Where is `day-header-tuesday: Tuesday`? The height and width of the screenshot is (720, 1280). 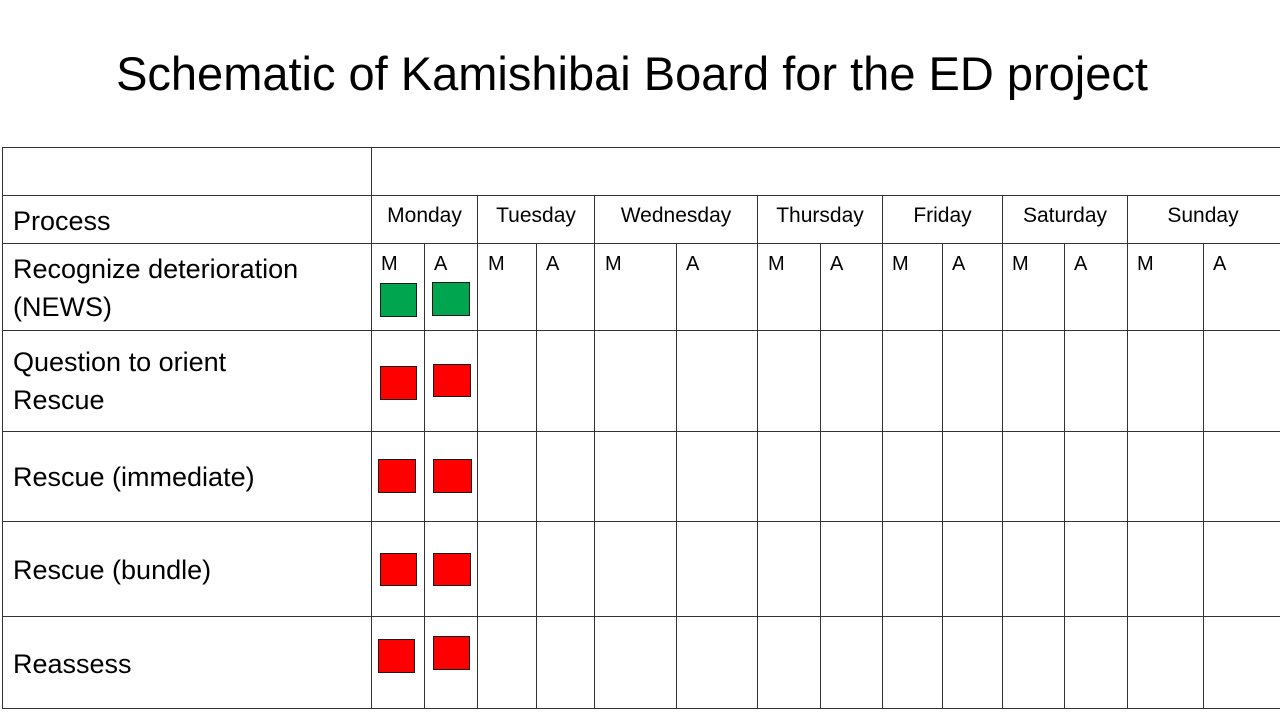 day-header-tuesday: Tuesday is located at coordinates (536, 215).